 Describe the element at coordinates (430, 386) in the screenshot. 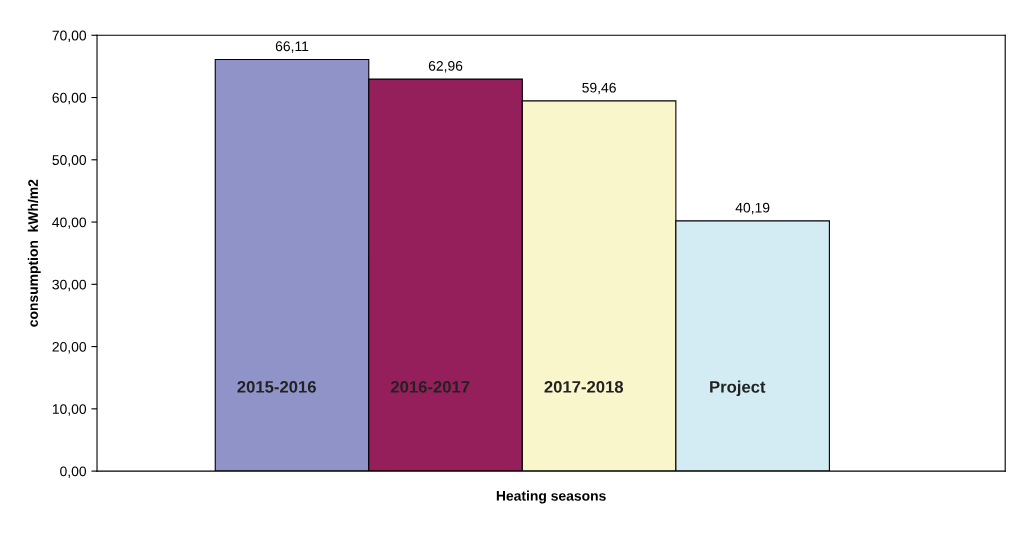

I see `x-tick-label: 2016-2017` at that location.